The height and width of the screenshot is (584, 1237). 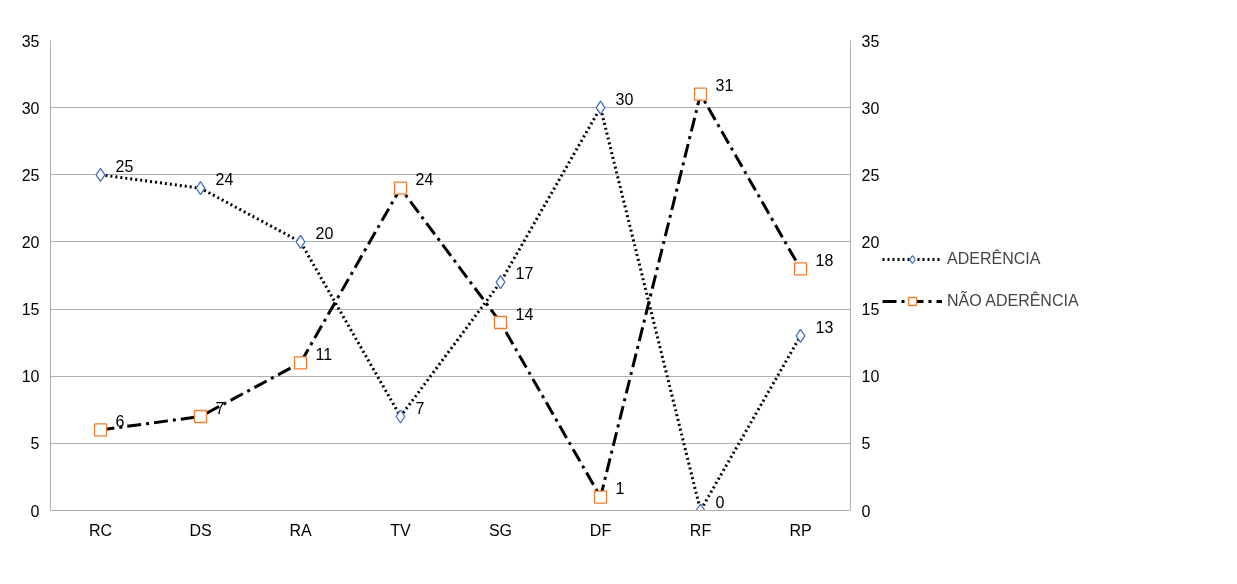 What do you see at coordinates (720, 502) in the screenshot?
I see `data-label: 0` at bounding box center [720, 502].